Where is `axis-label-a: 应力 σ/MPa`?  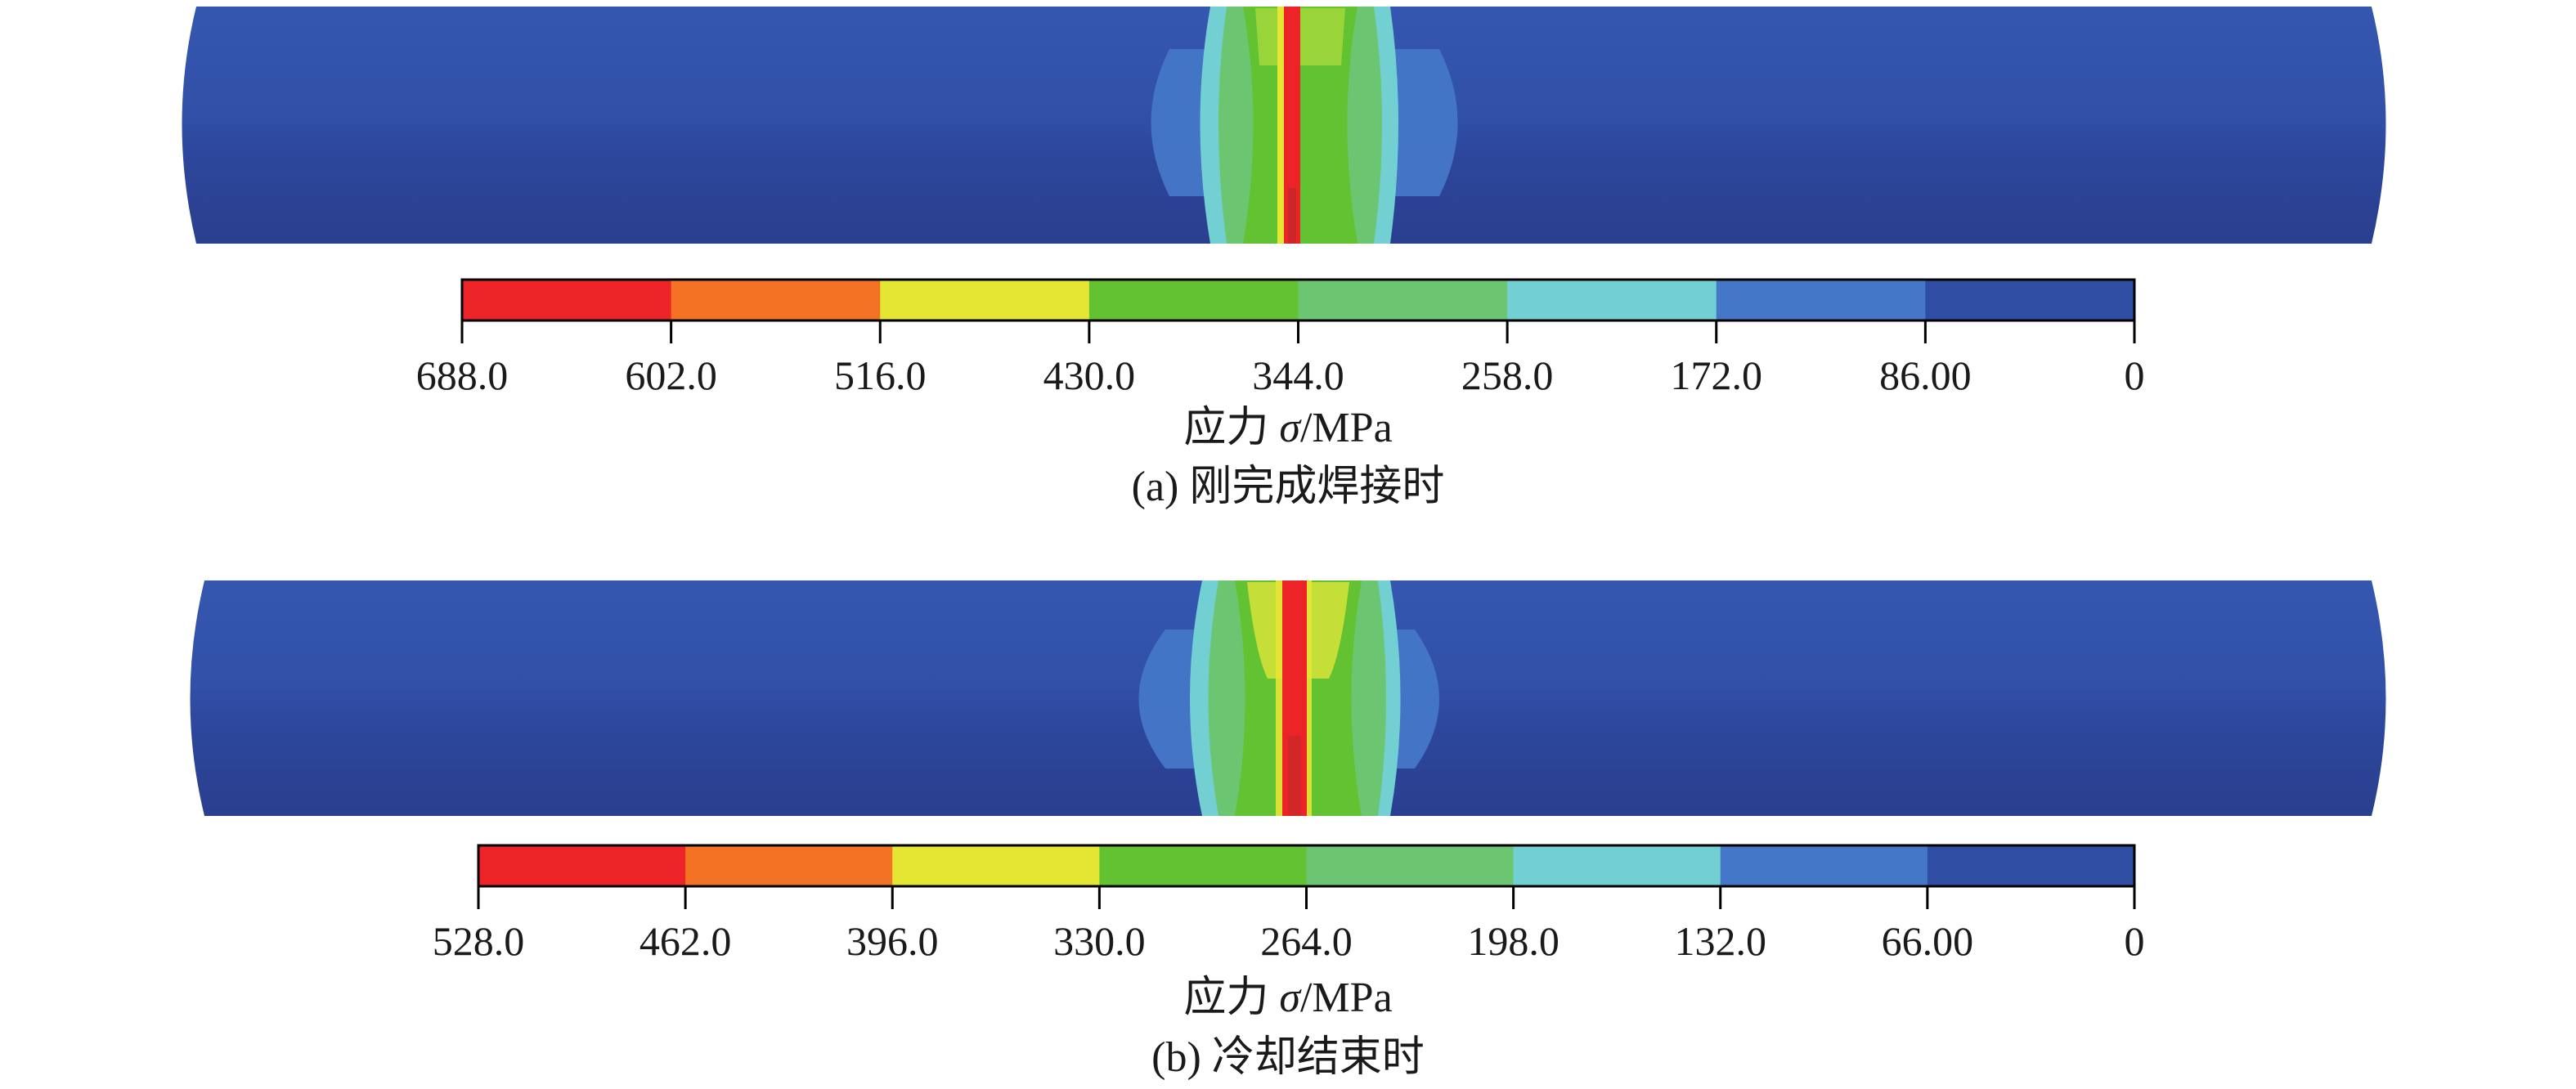
axis-label-a: 应力 σ/MPa is located at coordinates (1287, 428).